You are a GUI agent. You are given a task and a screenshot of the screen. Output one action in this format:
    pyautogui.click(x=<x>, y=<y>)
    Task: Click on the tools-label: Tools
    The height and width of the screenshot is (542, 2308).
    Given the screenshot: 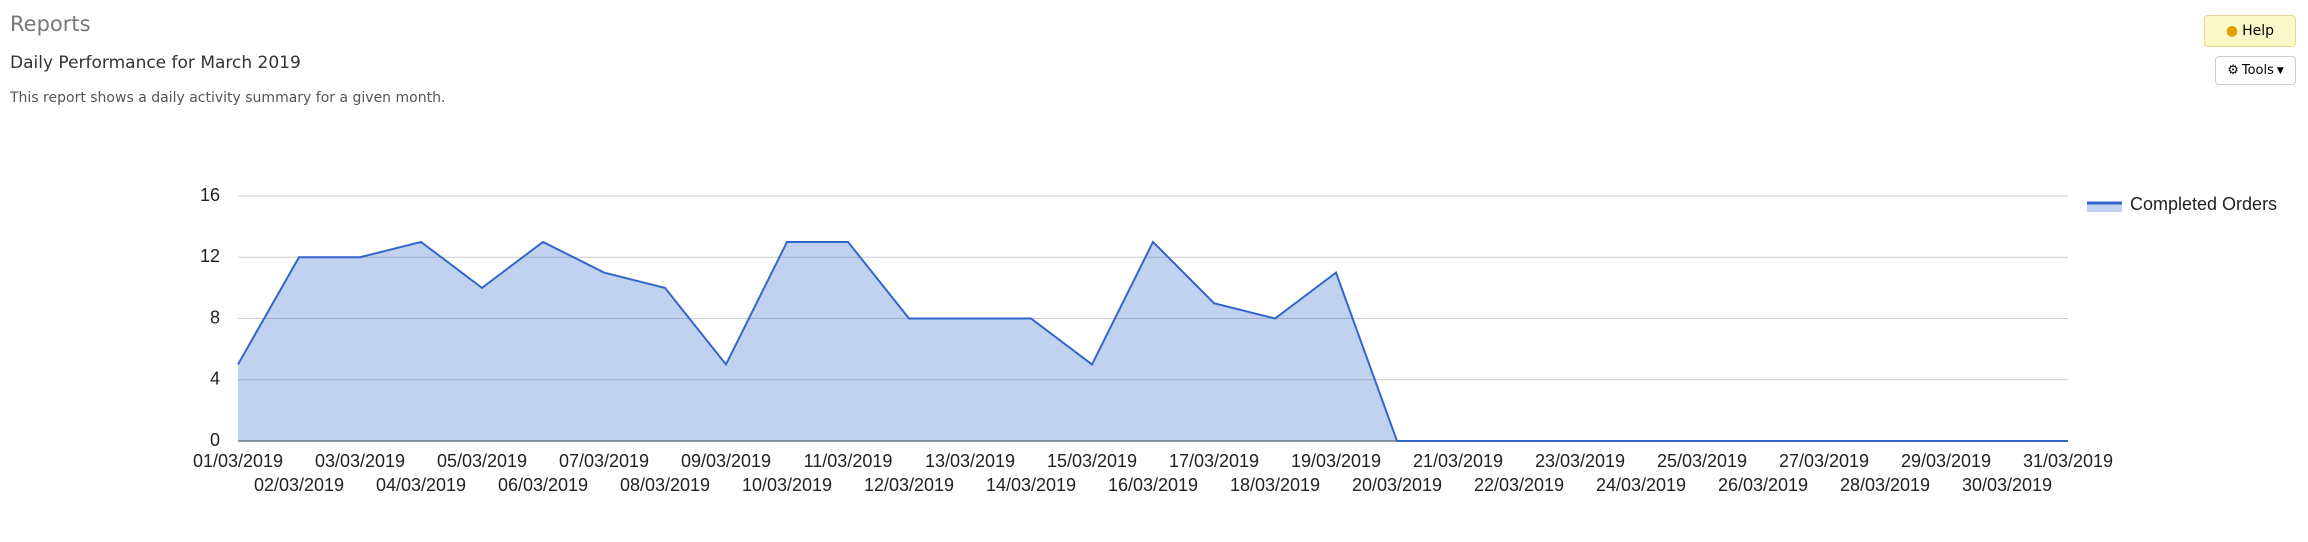 What is the action you would take?
    pyautogui.click(x=2257, y=70)
    